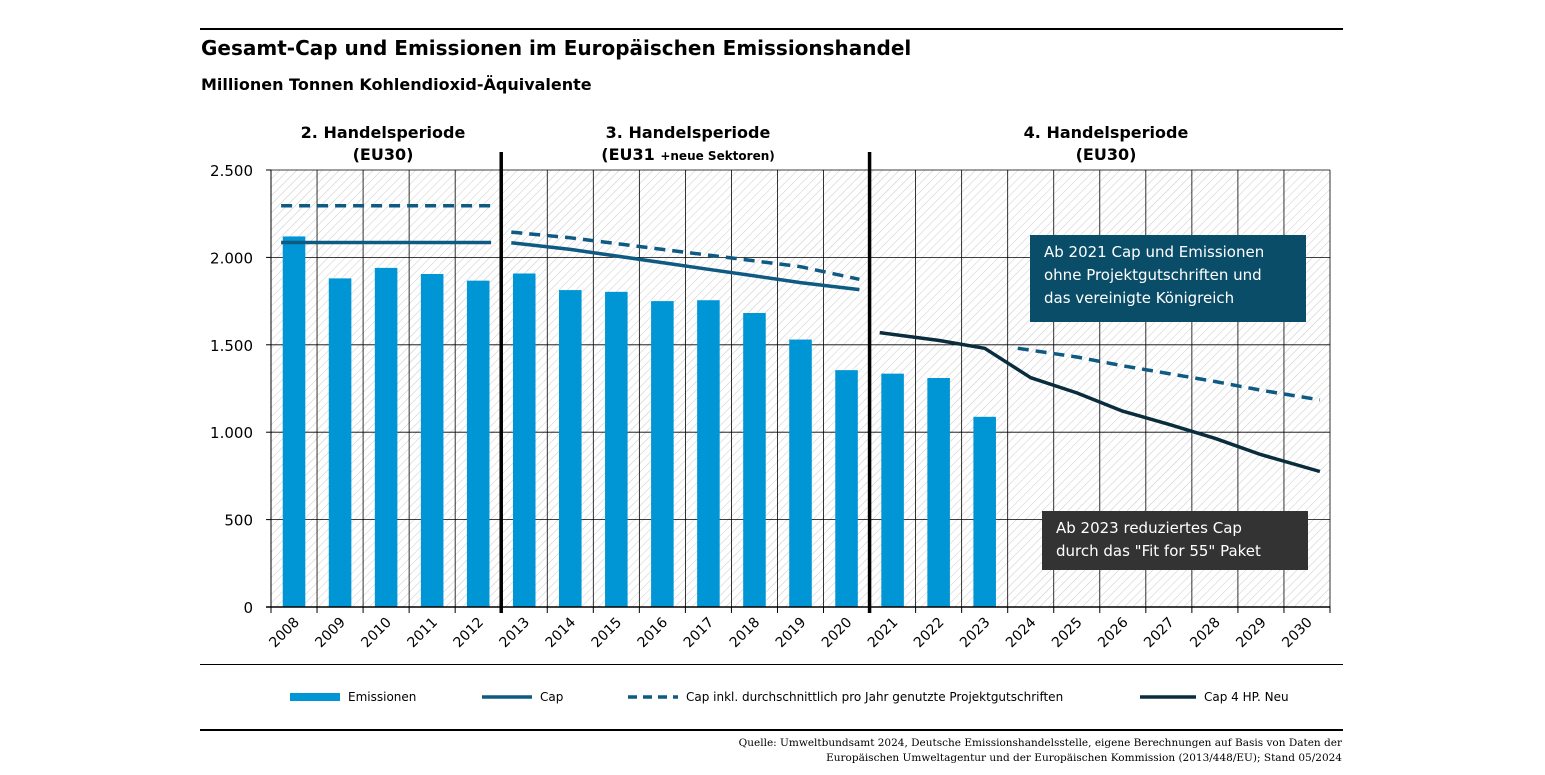 This screenshot has height=775, width=1545. Describe the element at coordinates (1251, 633) in the screenshot. I see `x-tick-label-2029: 2029` at that location.